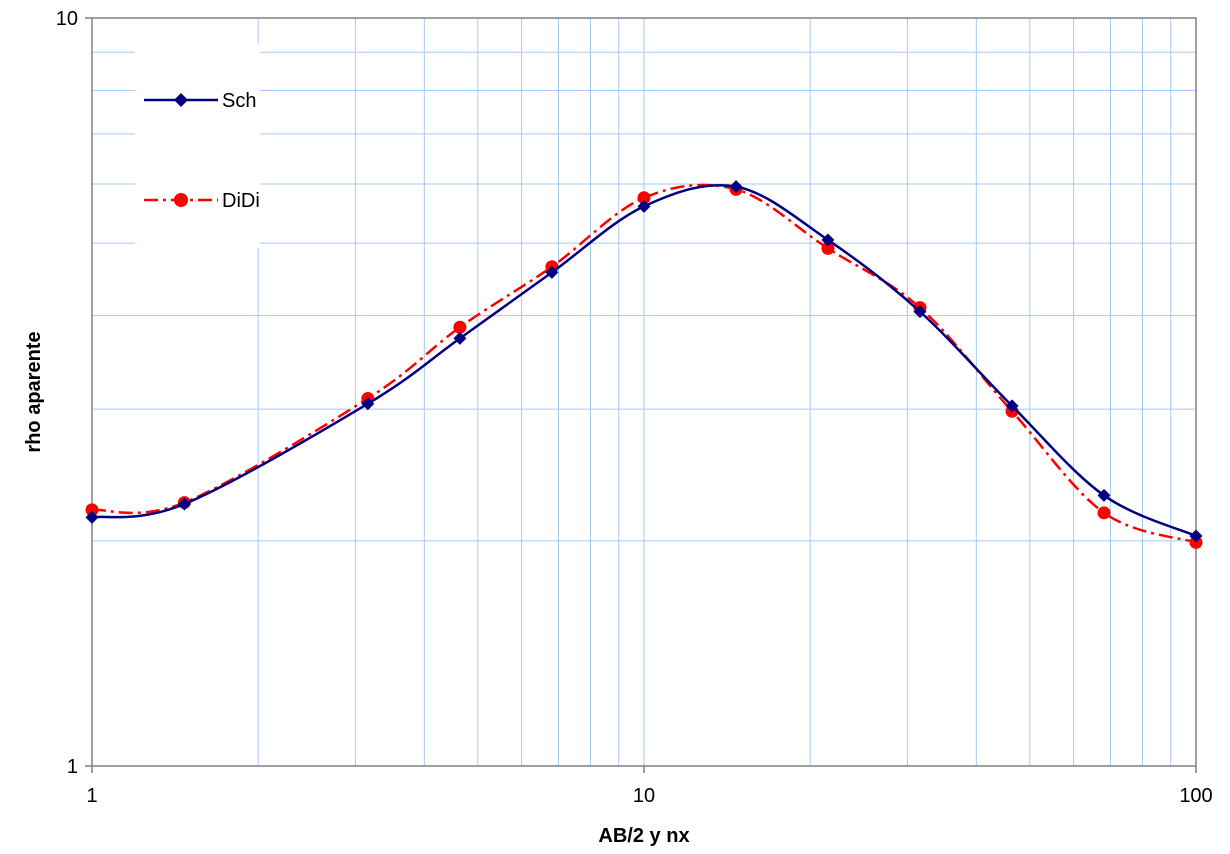 This screenshot has width=1230, height=854. Describe the element at coordinates (643, 836) in the screenshot. I see `x-axis-title: AB/2 y nx` at that location.